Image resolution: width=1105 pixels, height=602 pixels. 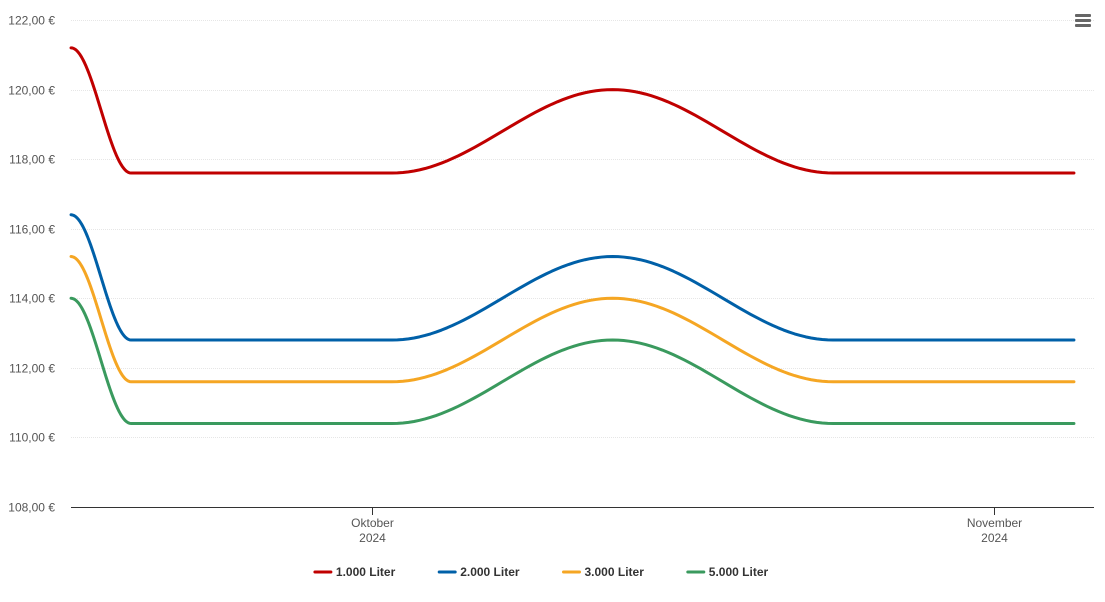 What do you see at coordinates (1083, 21) in the screenshot?
I see `hamburger-menu-icon` at bounding box center [1083, 21].